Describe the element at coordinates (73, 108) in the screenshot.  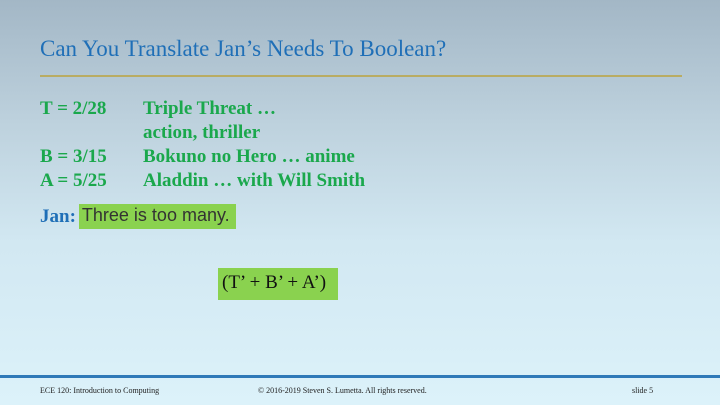
I see `definition-label: T = 2/28` at that location.